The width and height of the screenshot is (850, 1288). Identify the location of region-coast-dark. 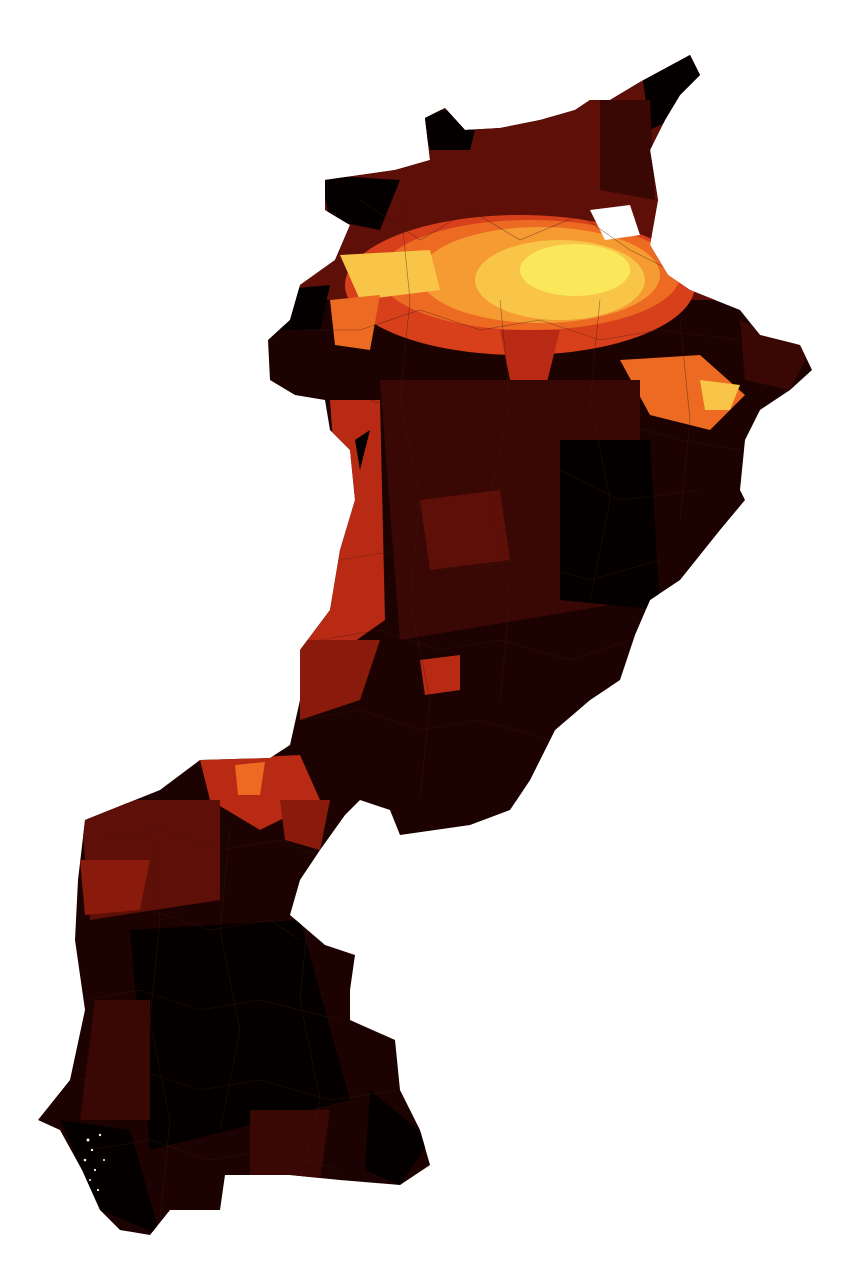
(362, 450).